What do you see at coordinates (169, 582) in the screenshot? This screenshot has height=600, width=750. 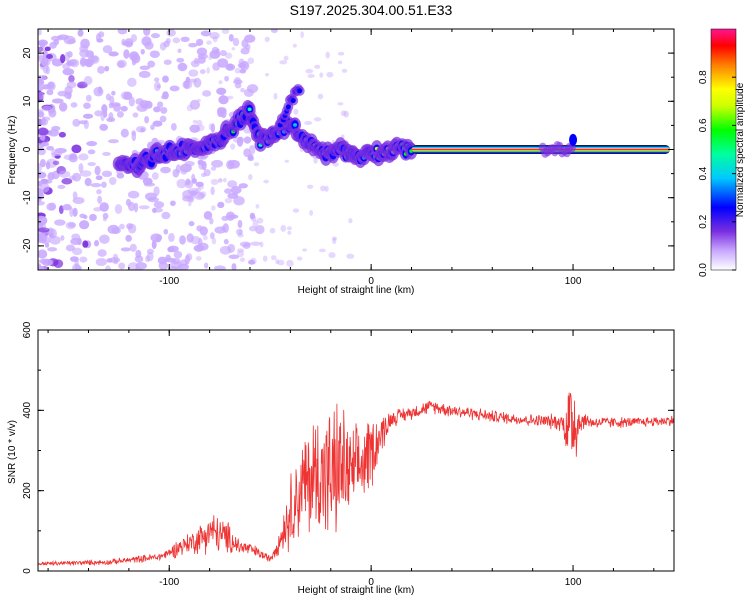 I see `snr-xtick-label: -100` at bounding box center [169, 582].